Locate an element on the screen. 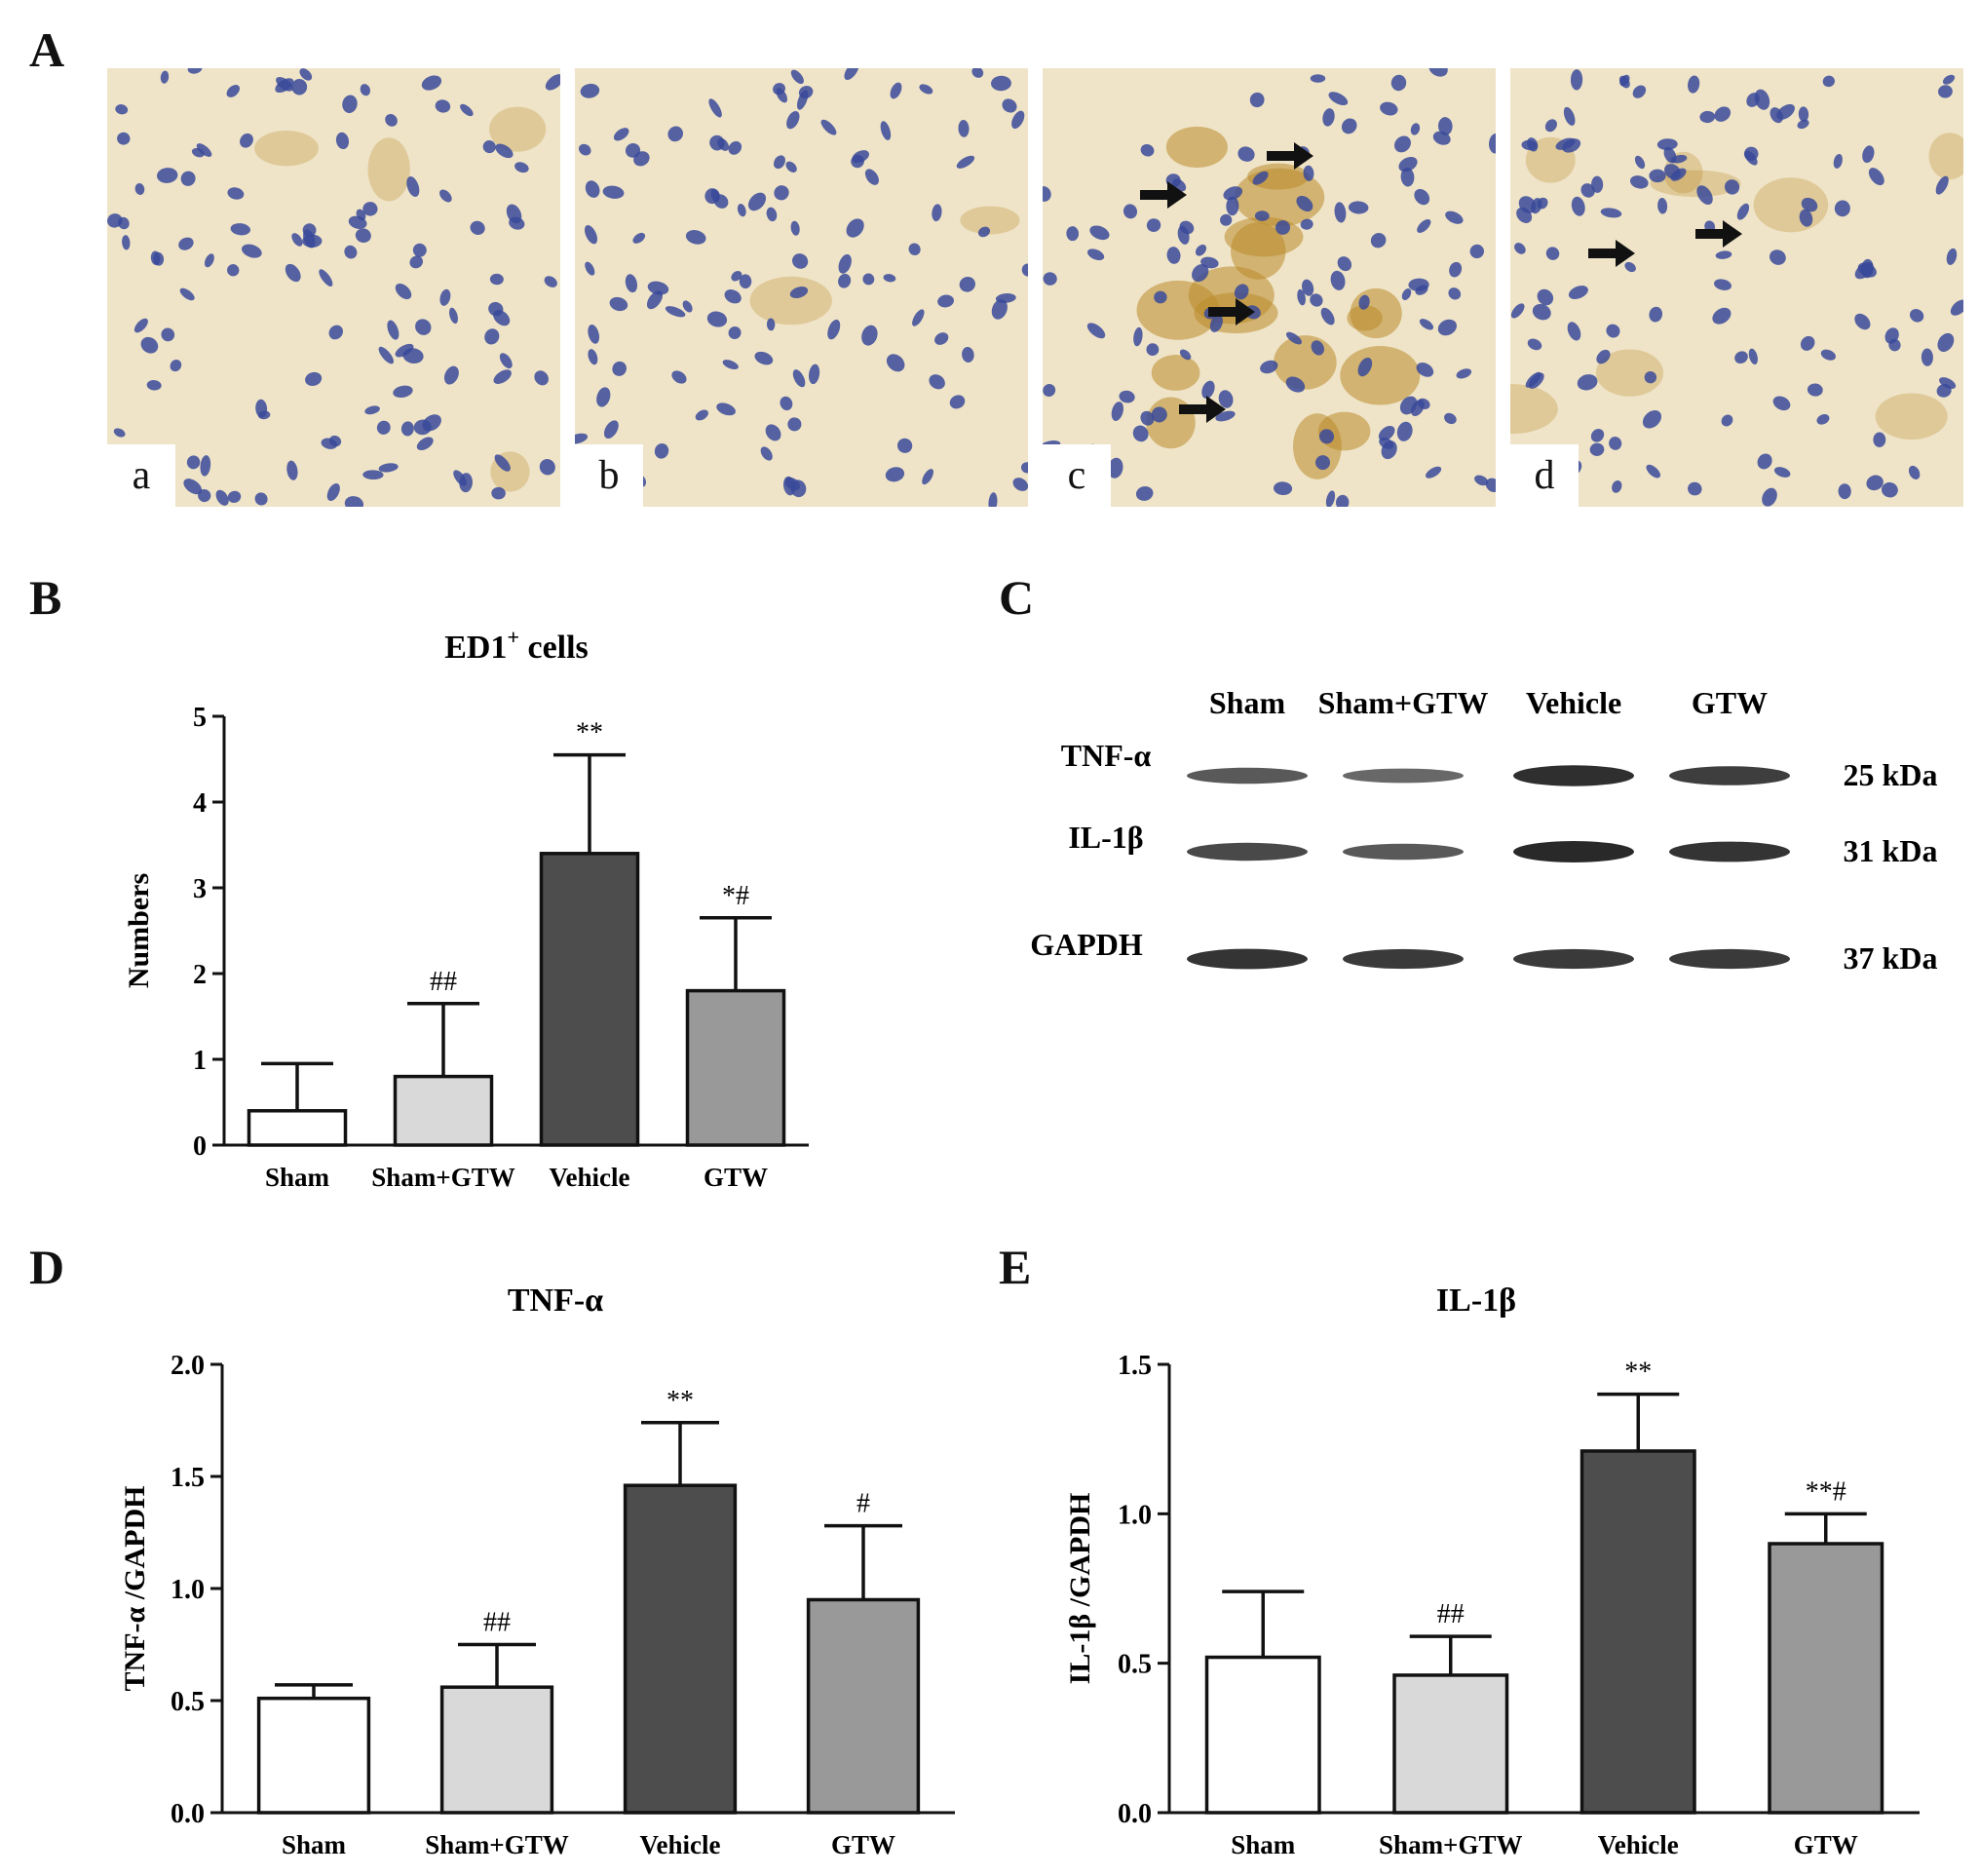  molecular-weight-label: 37 kDa is located at coordinates (1891, 958).